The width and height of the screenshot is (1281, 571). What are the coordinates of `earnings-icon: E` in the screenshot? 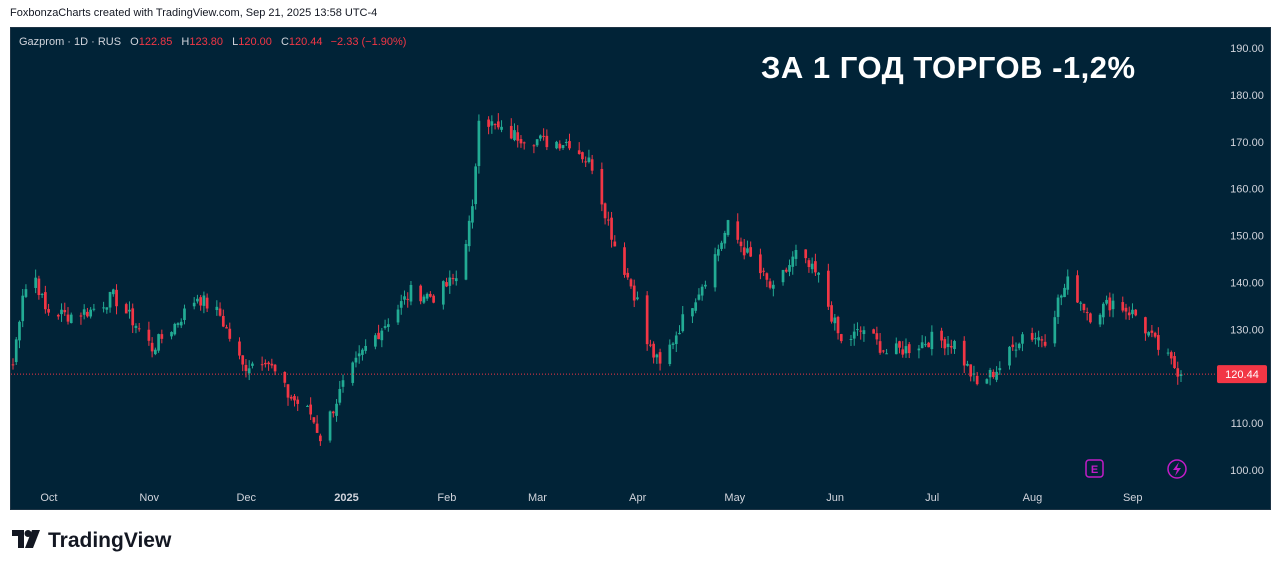 It's located at (1094, 468).